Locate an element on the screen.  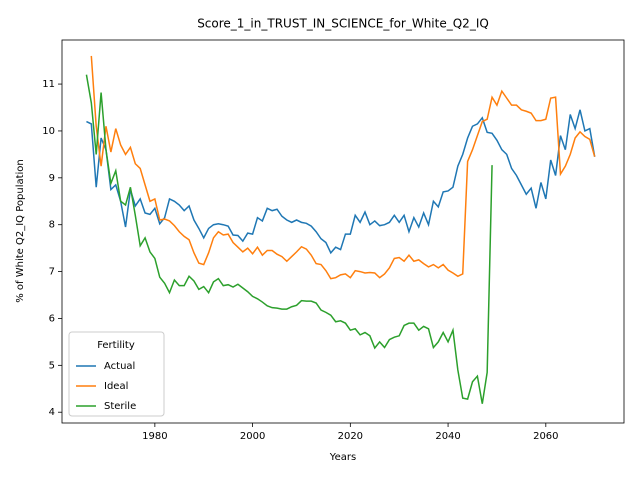
y-tick-label: 11 is located at coordinates (48, 84).